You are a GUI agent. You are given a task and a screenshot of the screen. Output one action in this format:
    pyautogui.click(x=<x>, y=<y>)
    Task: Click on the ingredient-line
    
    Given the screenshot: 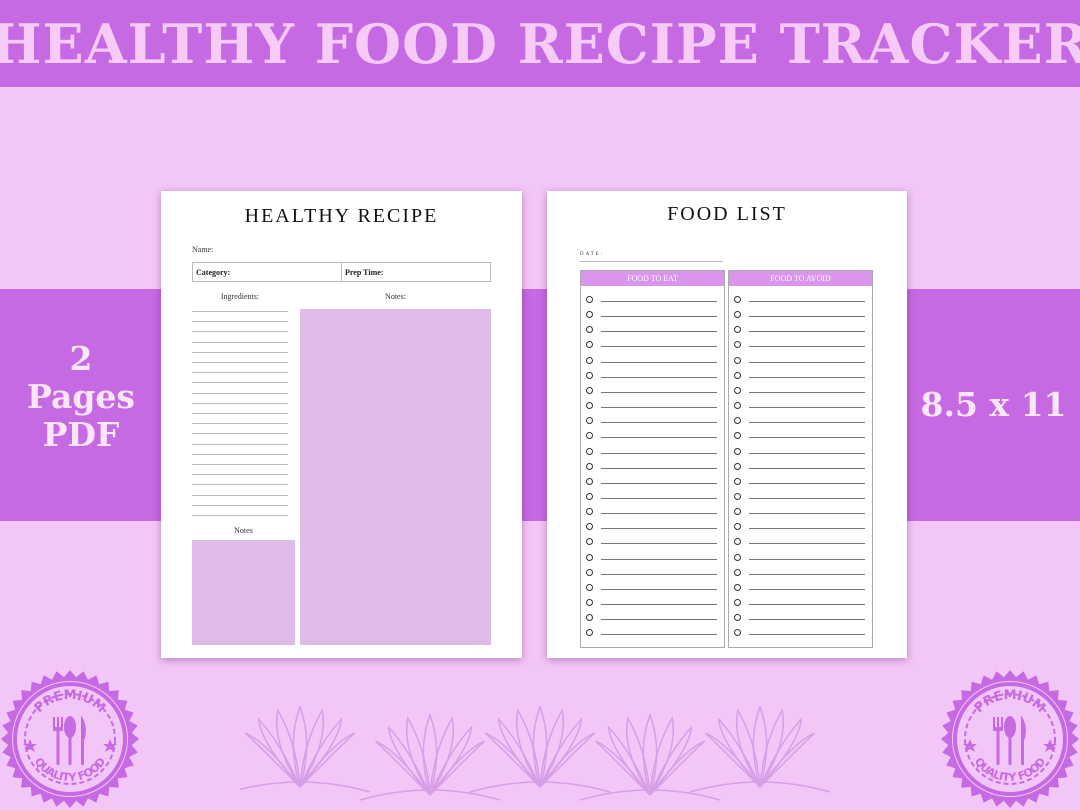 What is the action you would take?
    pyautogui.click(x=240, y=311)
    